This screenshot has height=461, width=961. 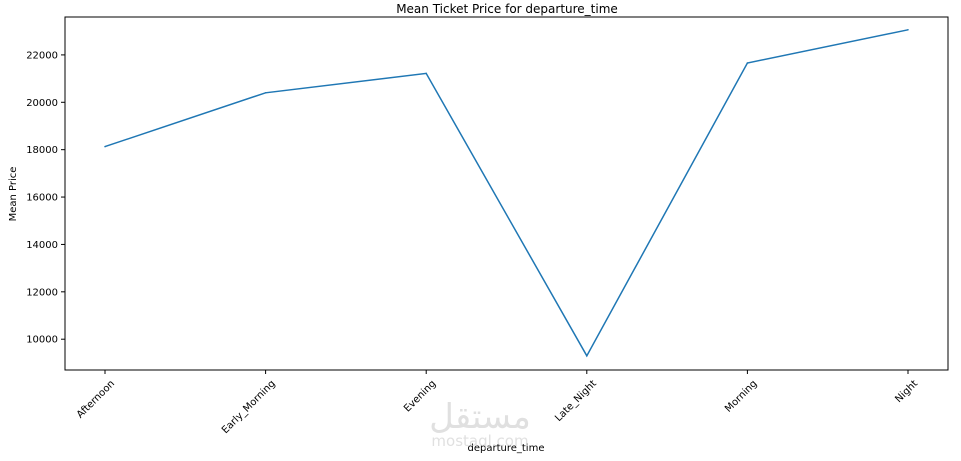 I want to click on y-axis-ticks: 10000 12000 14000 16000 18000 20000 22000, so click(x=45, y=198).